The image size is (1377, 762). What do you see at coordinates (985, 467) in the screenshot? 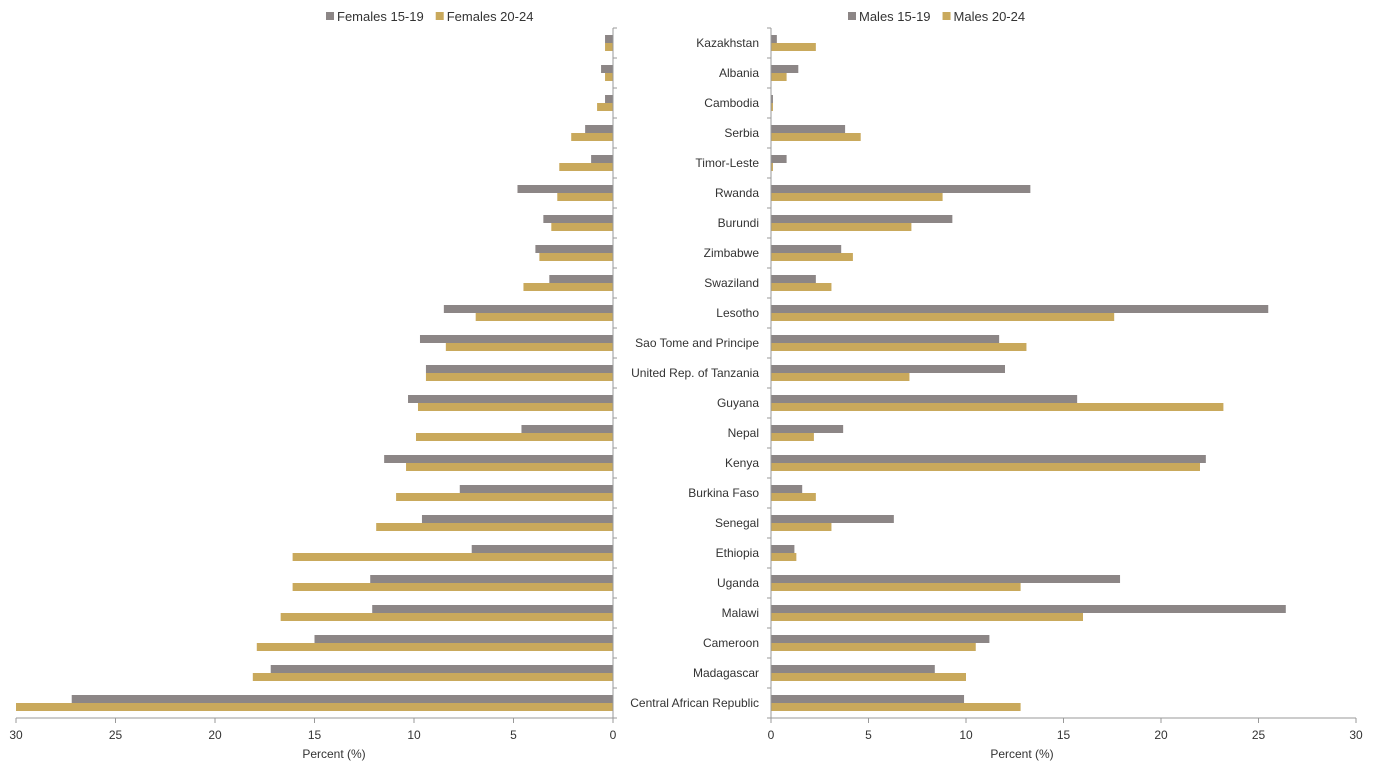
I see `bar-males-20-24-kenya` at bounding box center [985, 467].